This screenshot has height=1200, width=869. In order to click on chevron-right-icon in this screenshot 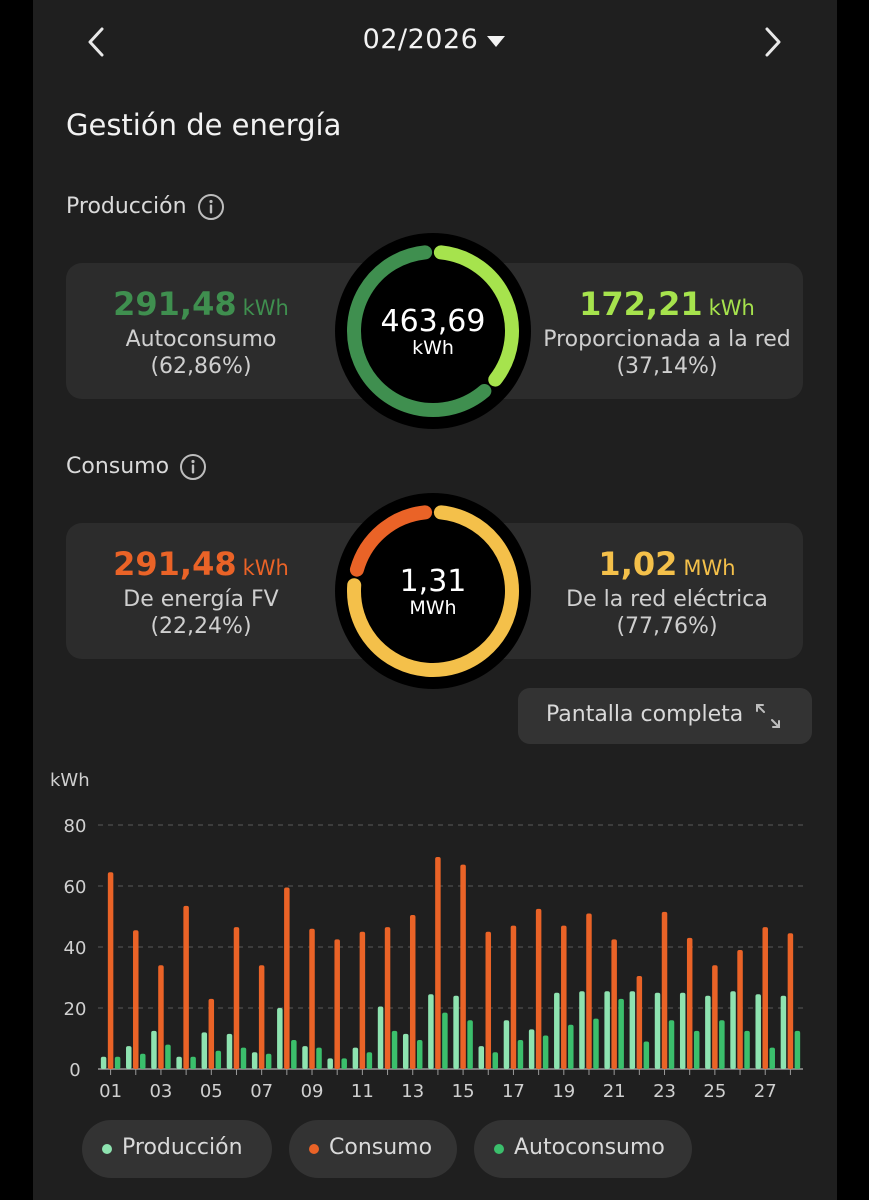, I will do `click(773, 42)`.